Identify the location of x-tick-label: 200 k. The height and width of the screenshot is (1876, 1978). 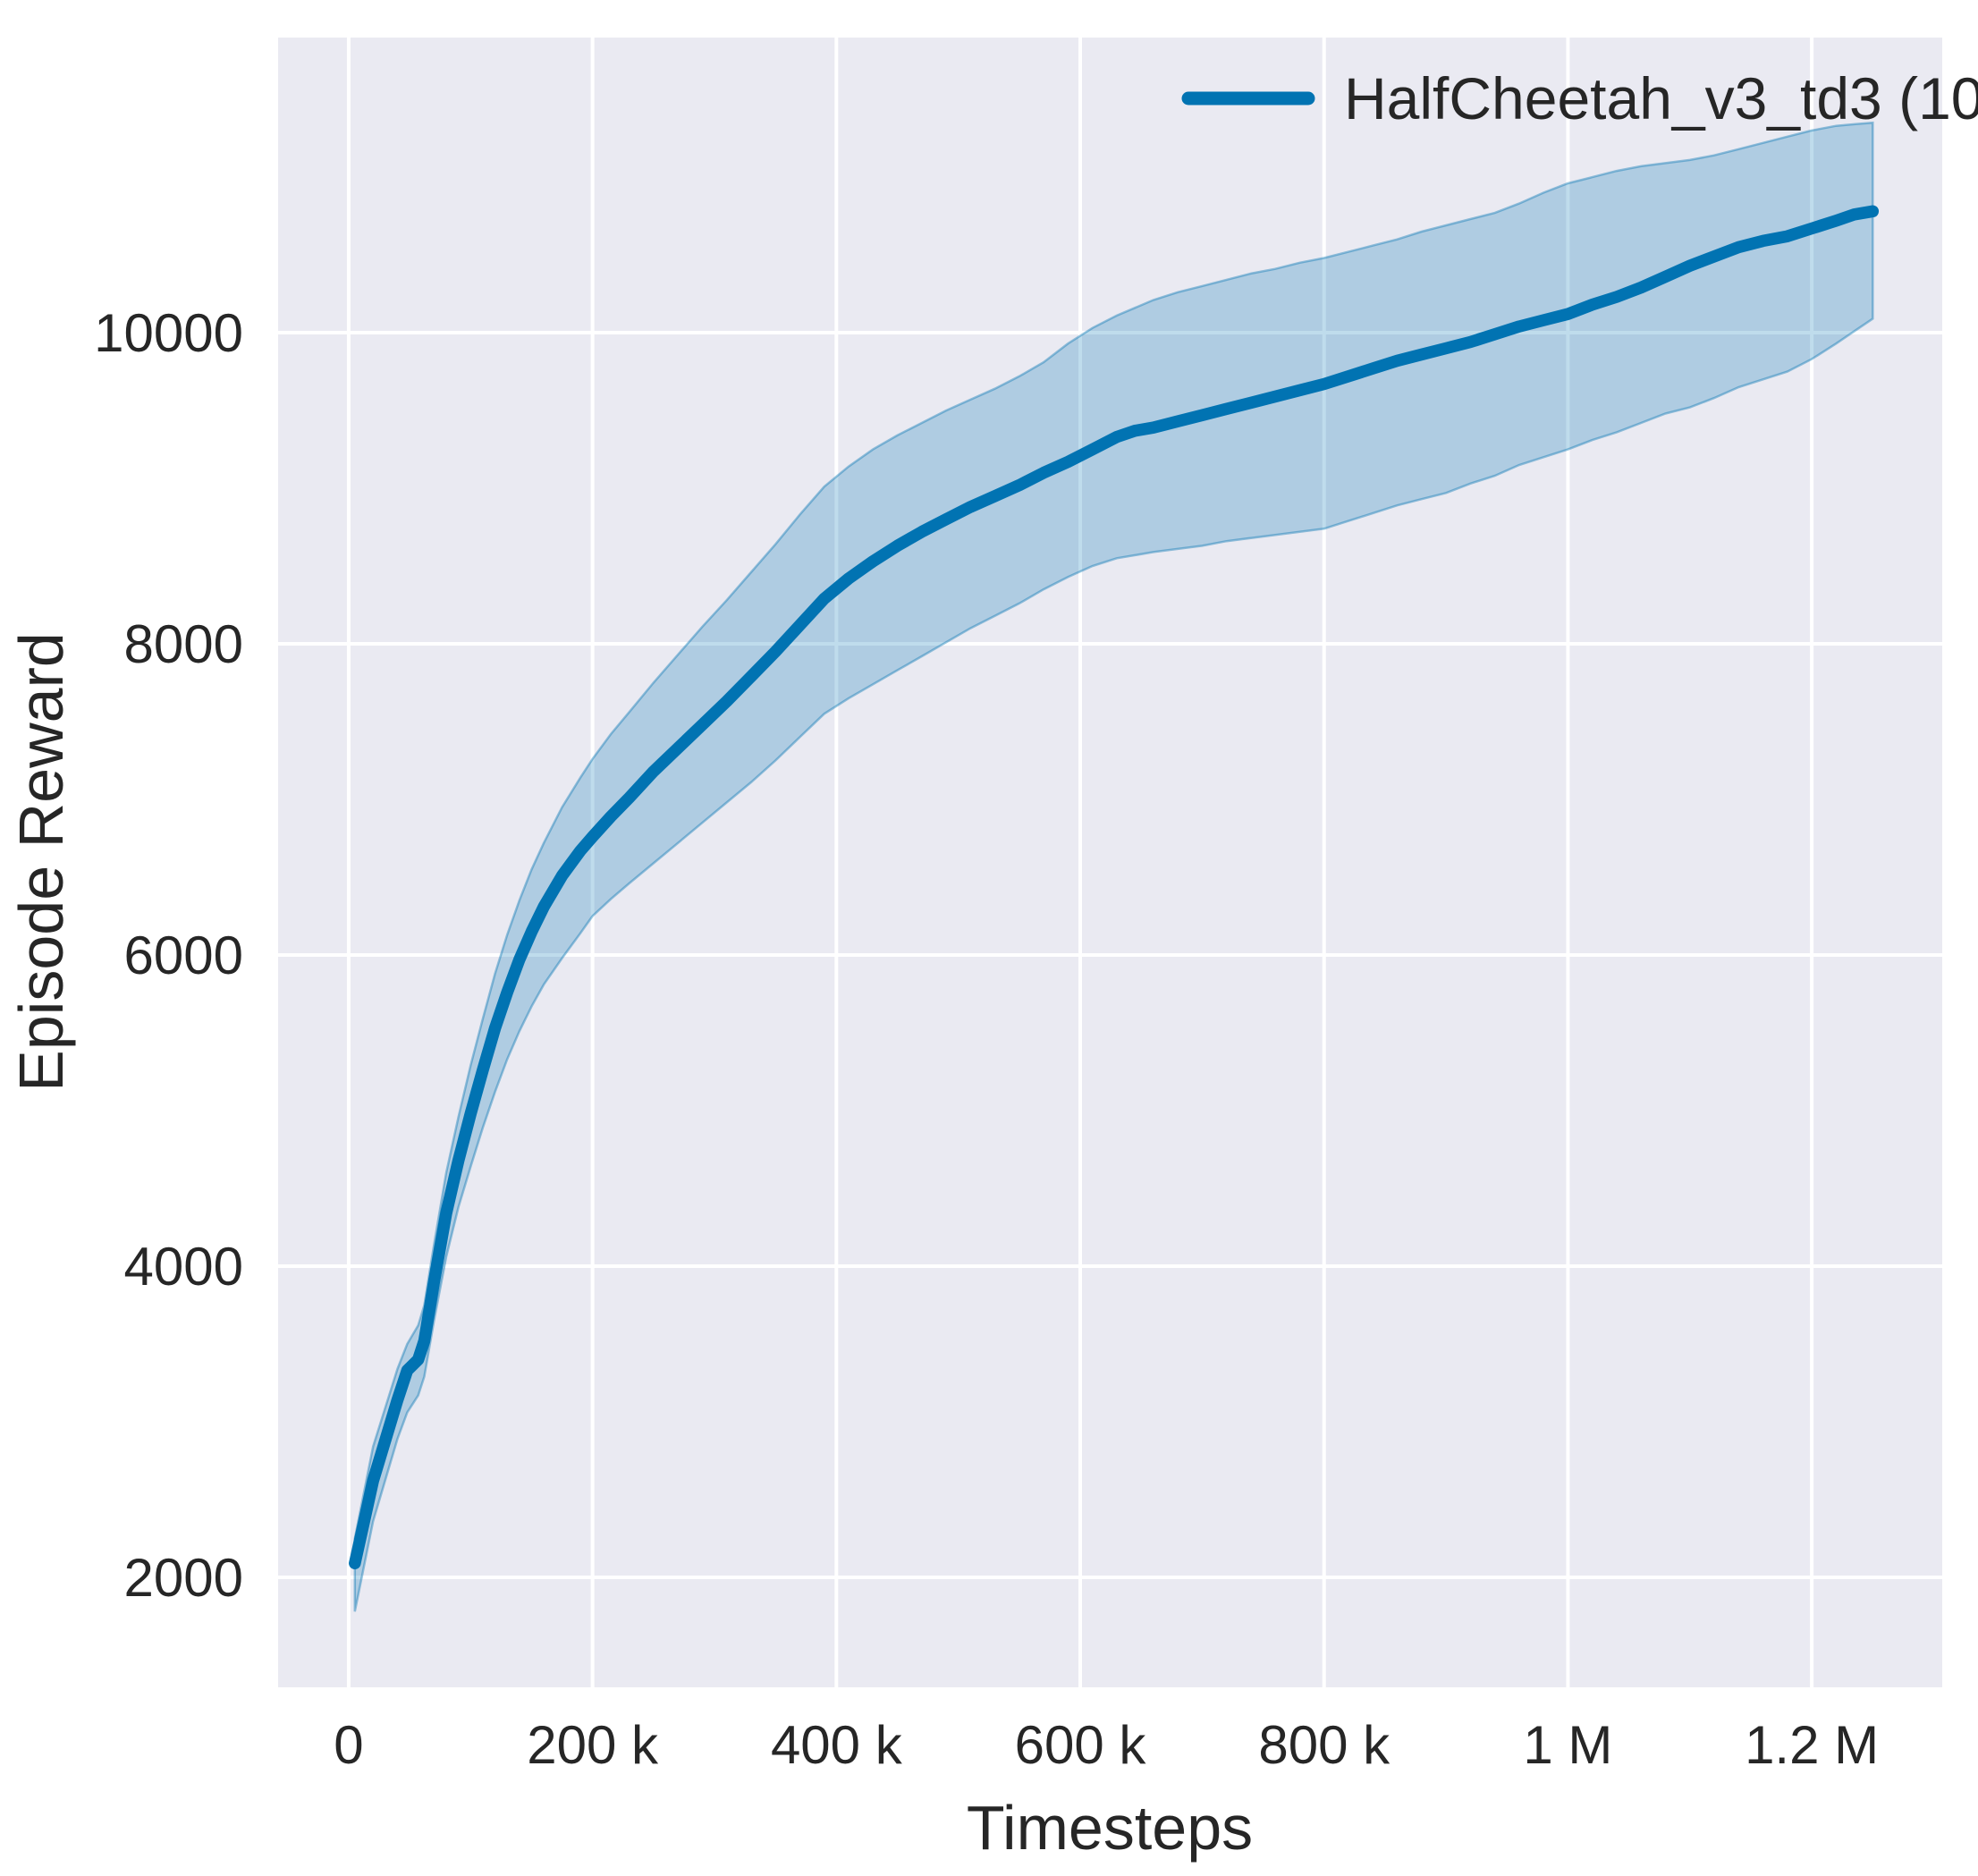
(593, 1745).